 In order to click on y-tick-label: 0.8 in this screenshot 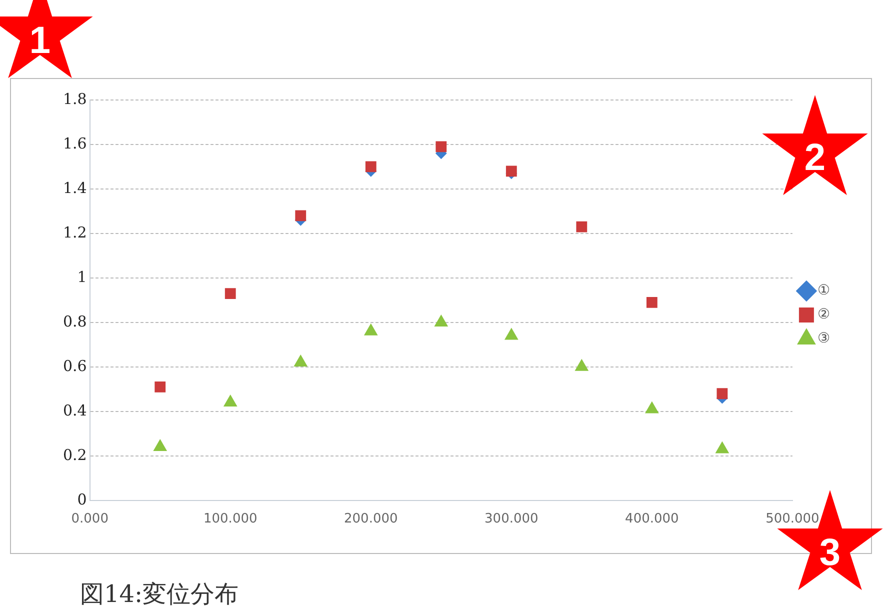, I will do `click(74, 321)`.